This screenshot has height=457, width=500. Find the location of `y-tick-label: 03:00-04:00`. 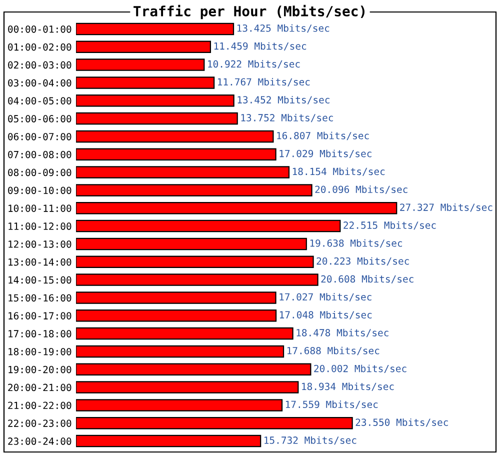

y-tick-label: 03:00-04:00 is located at coordinates (40, 83).